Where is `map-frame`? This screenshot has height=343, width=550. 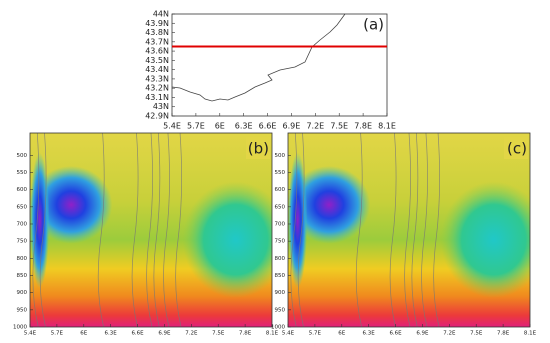 map-frame is located at coordinates (279, 65).